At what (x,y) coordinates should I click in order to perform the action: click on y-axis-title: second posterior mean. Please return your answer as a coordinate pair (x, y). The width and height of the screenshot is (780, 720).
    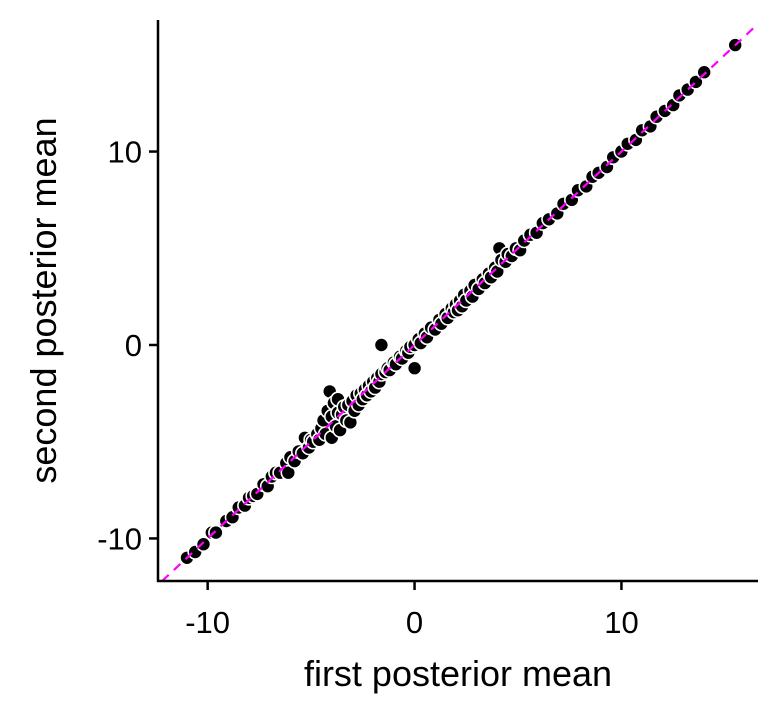
    Looking at the image, I should click on (43, 300).